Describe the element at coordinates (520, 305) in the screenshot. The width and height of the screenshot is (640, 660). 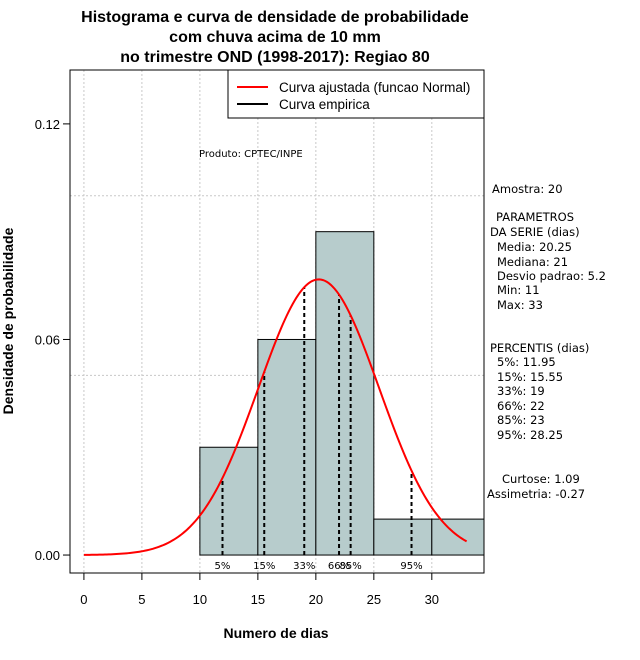
I see `max-text: Max: 33` at that location.